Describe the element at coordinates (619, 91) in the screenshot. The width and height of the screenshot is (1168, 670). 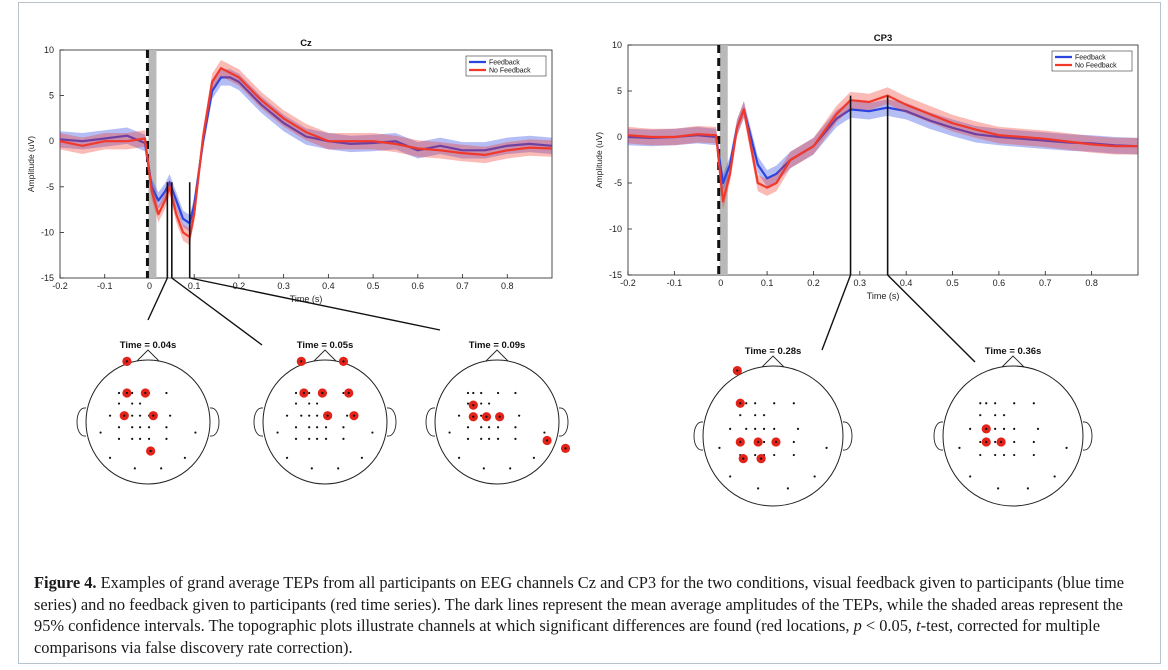
I see `y-tick-label: 5` at that location.